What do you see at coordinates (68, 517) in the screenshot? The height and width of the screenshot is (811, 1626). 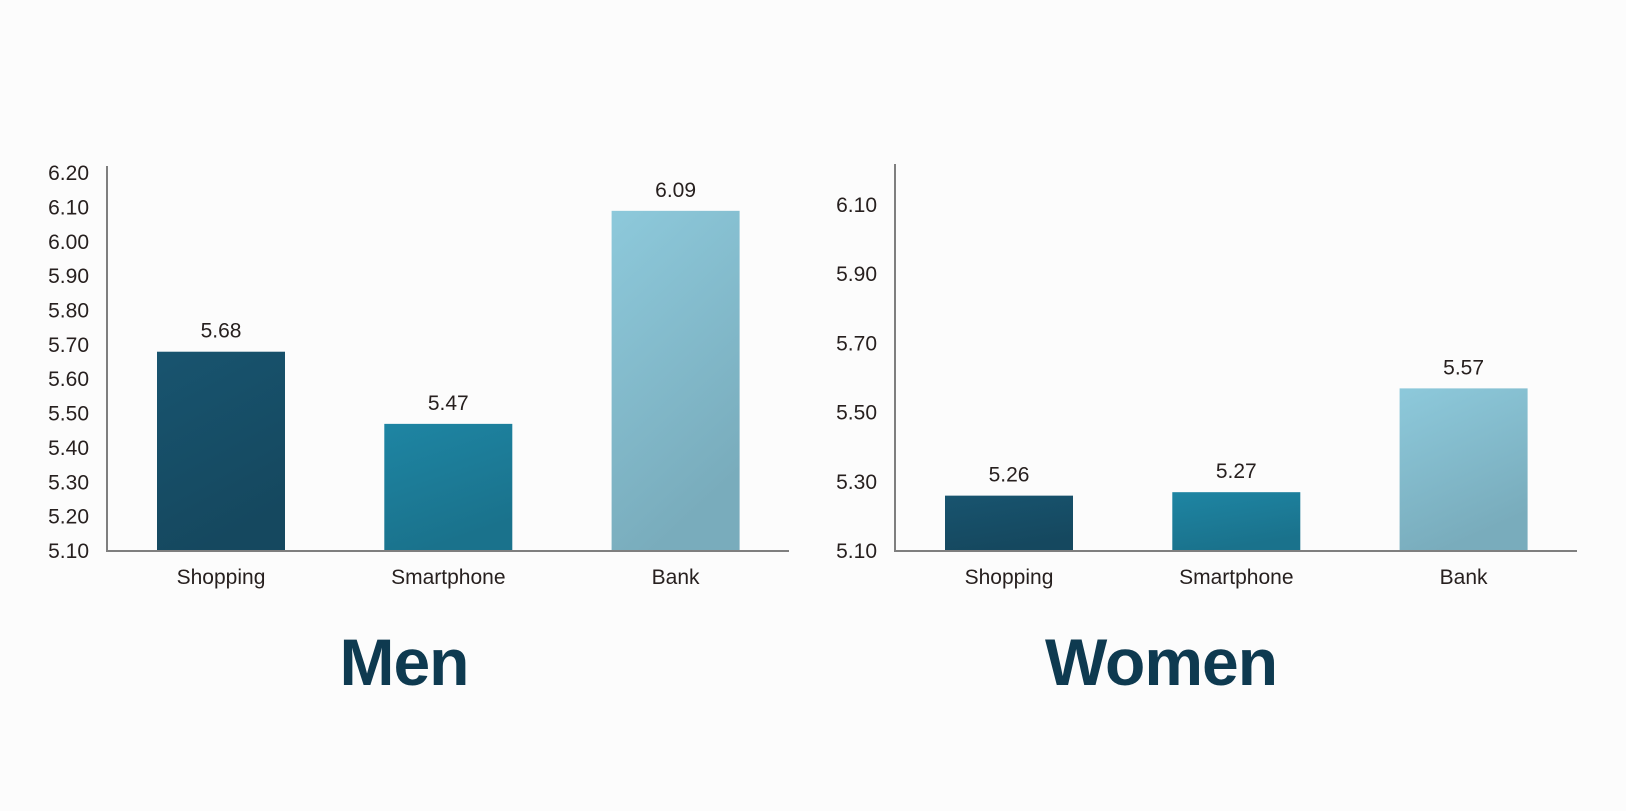 I see `y-tick-label: 5.20` at bounding box center [68, 517].